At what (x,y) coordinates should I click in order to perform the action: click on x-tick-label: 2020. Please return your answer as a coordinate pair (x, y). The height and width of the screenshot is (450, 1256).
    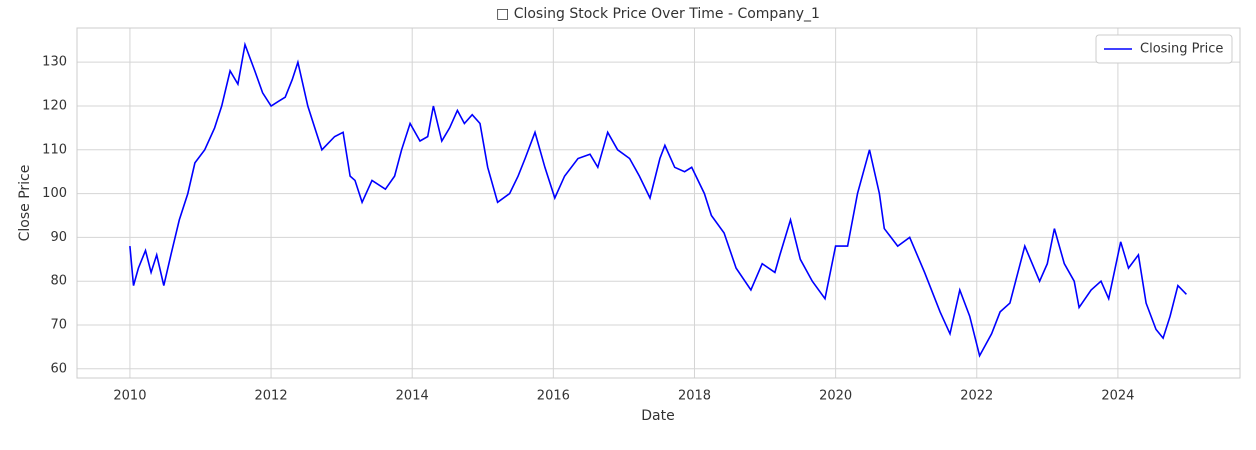
    Looking at the image, I should click on (835, 396).